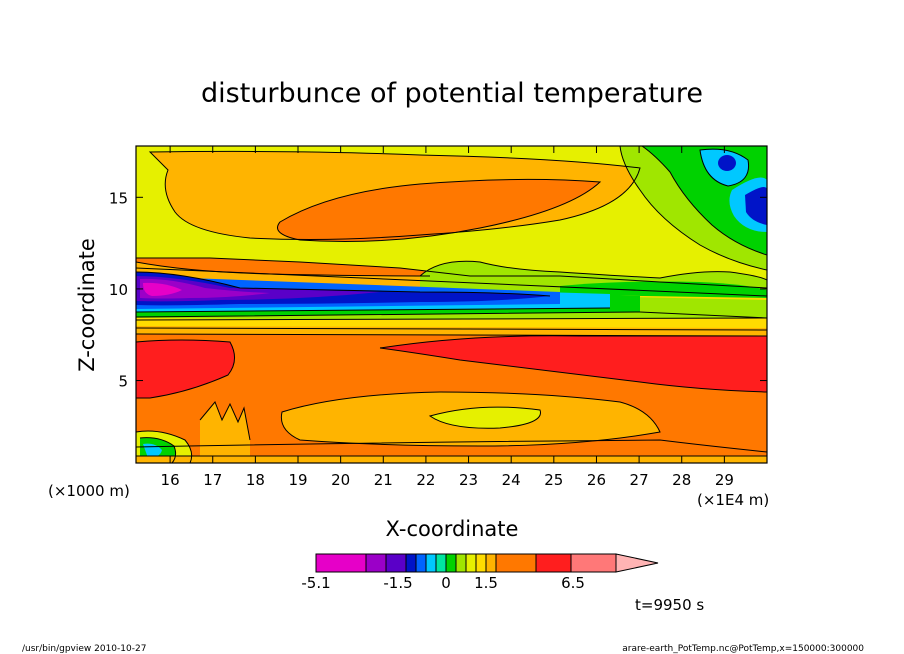 The image size is (904, 654). What do you see at coordinates (397, 583) in the screenshot?
I see `colorbar-label: -1.5` at bounding box center [397, 583].